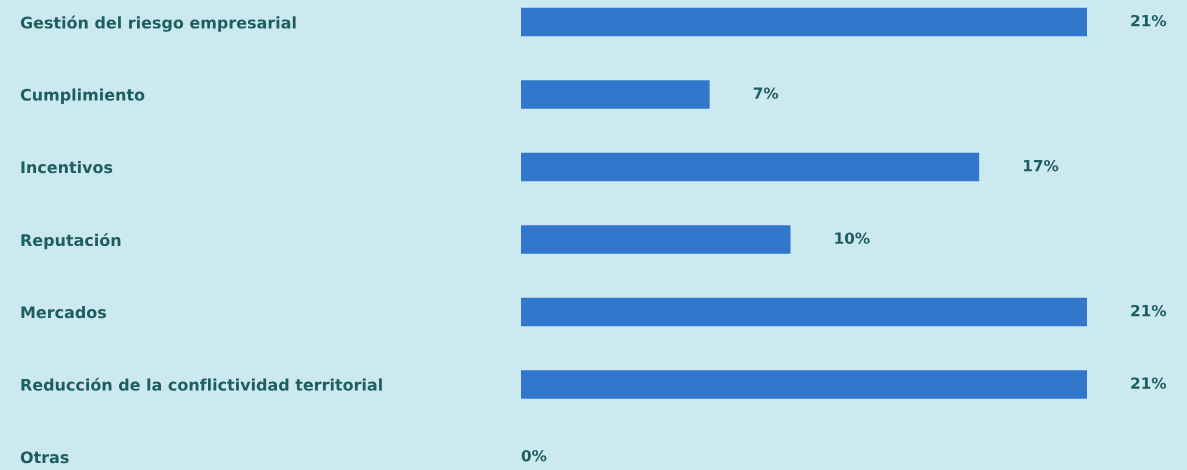 The height and width of the screenshot is (470, 1187). What do you see at coordinates (201, 384) in the screenshot?
I see `y-tick-label: Reducción de la conflictividad territorial` at bounding box center [201, 384].